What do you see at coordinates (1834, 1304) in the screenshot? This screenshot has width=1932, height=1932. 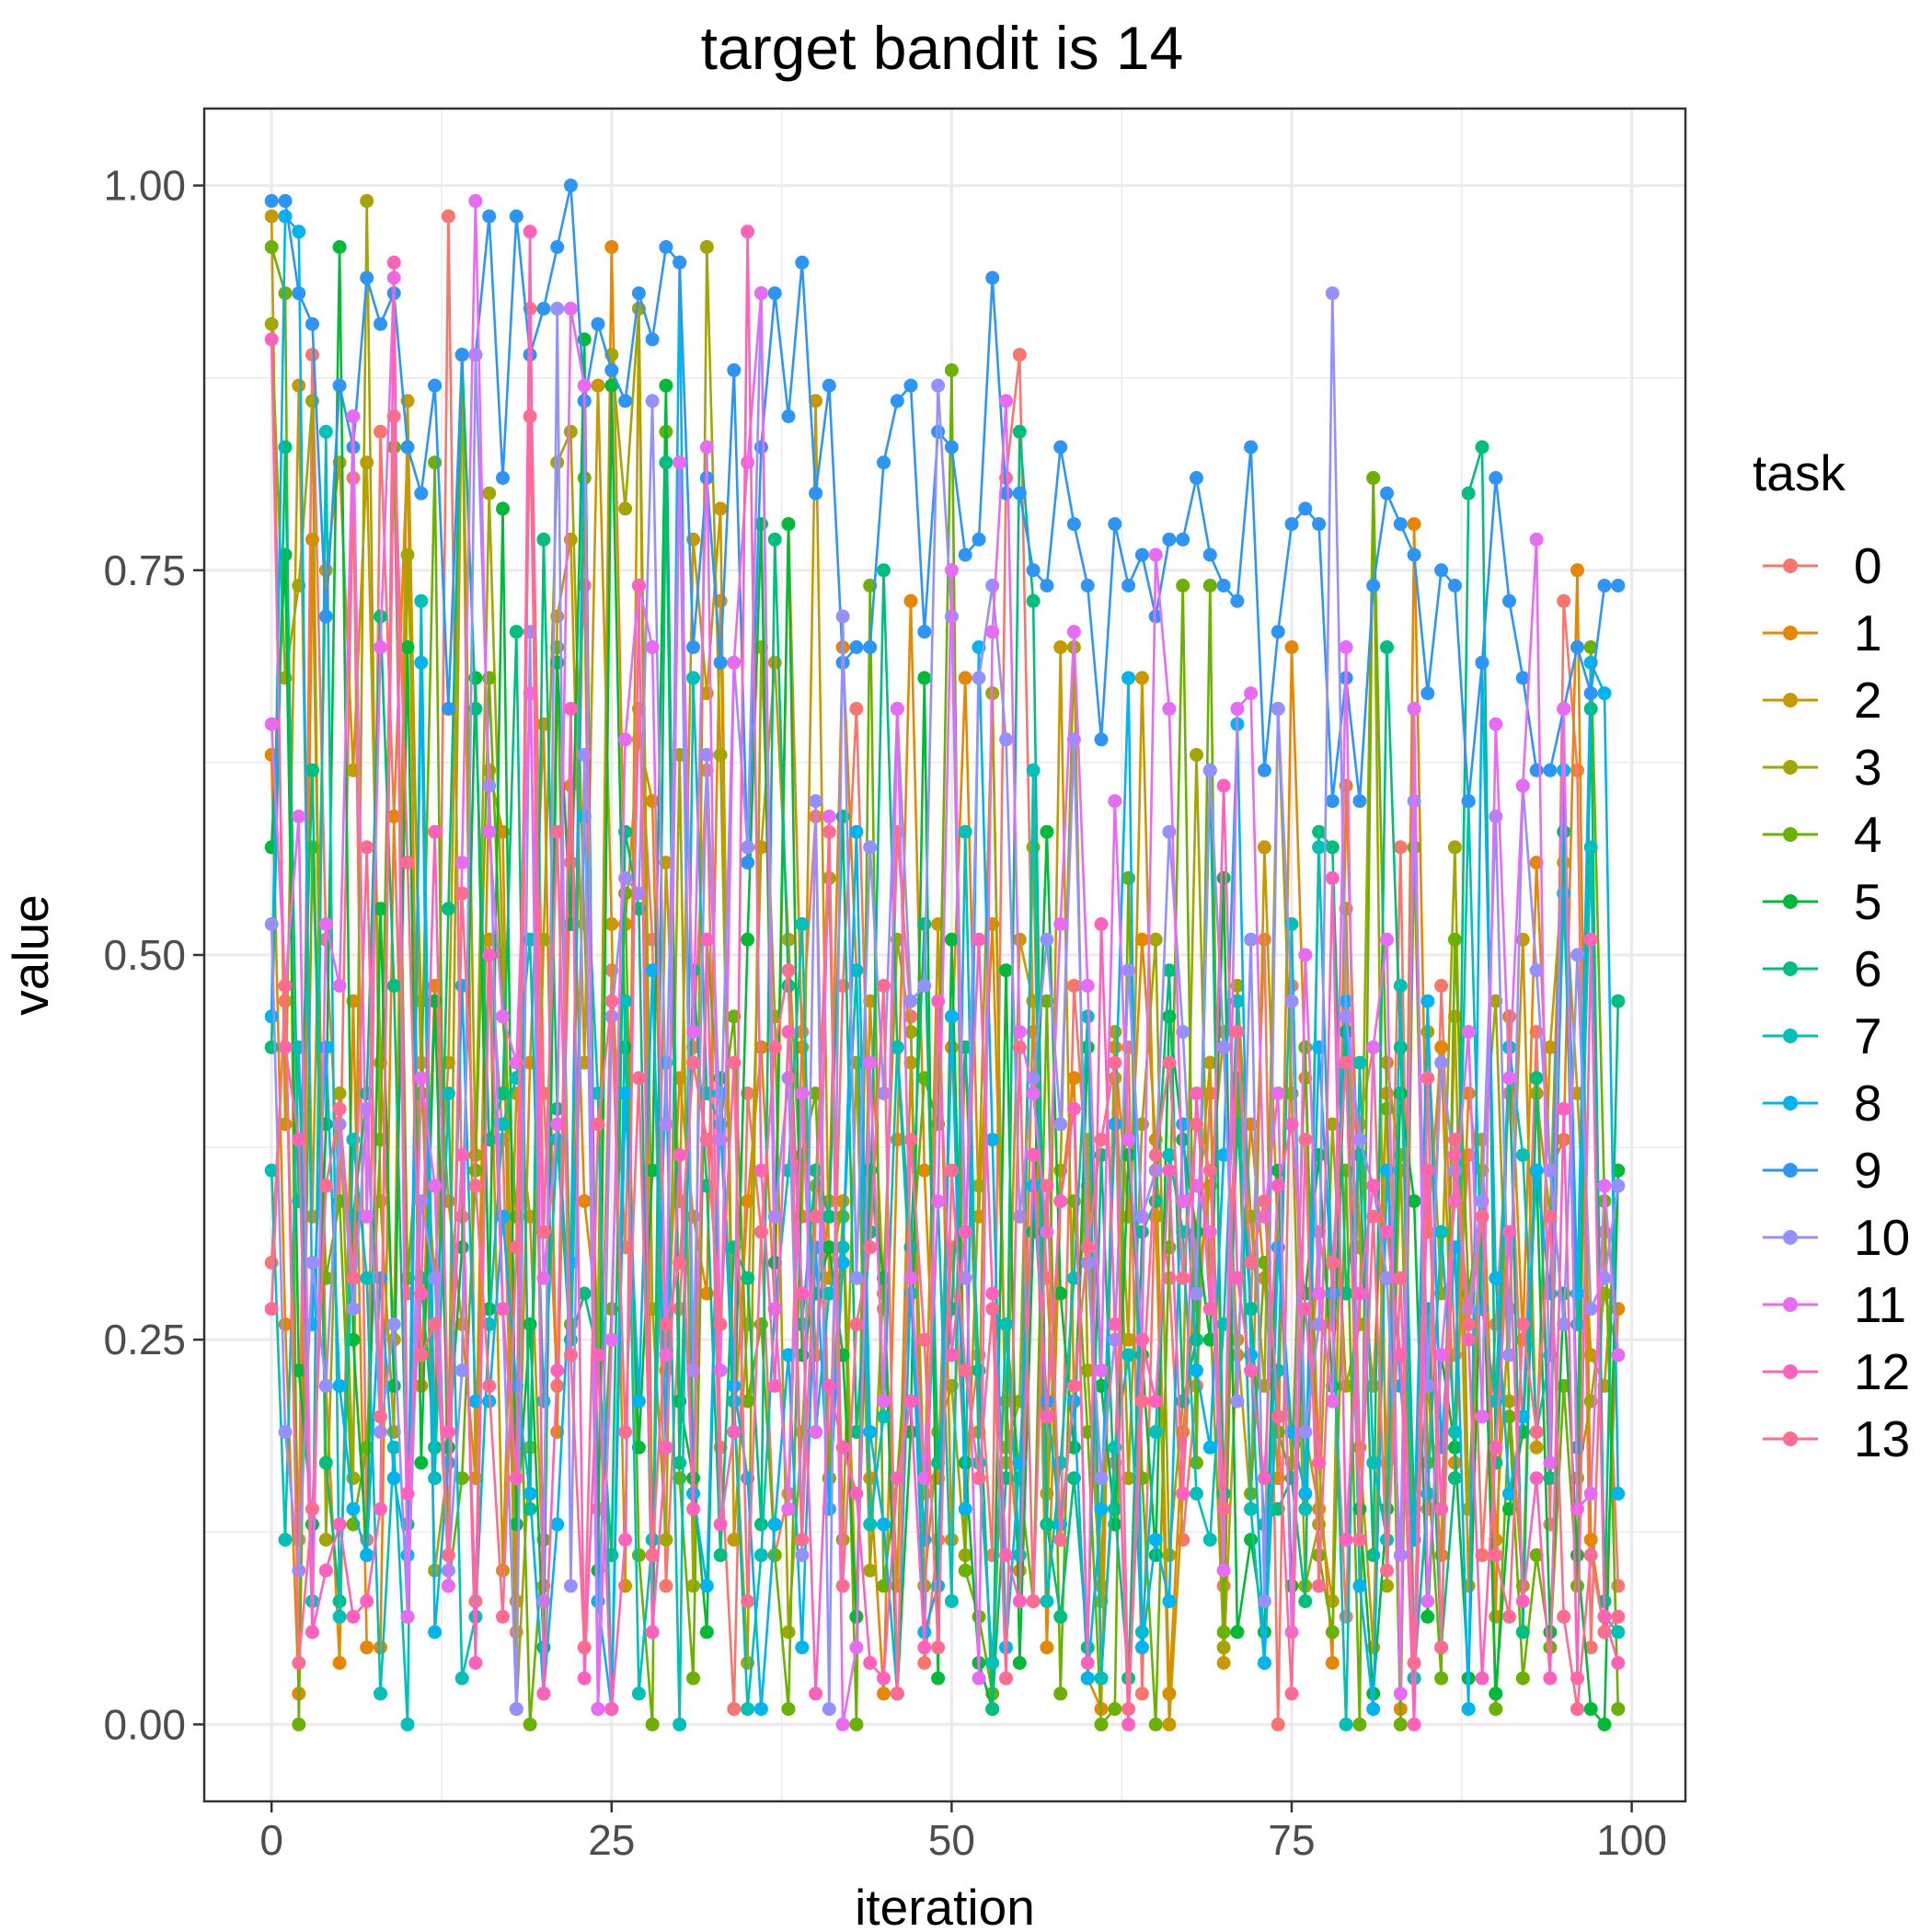 I see `legend-item: 11` at bounding box center [1834, 1304].